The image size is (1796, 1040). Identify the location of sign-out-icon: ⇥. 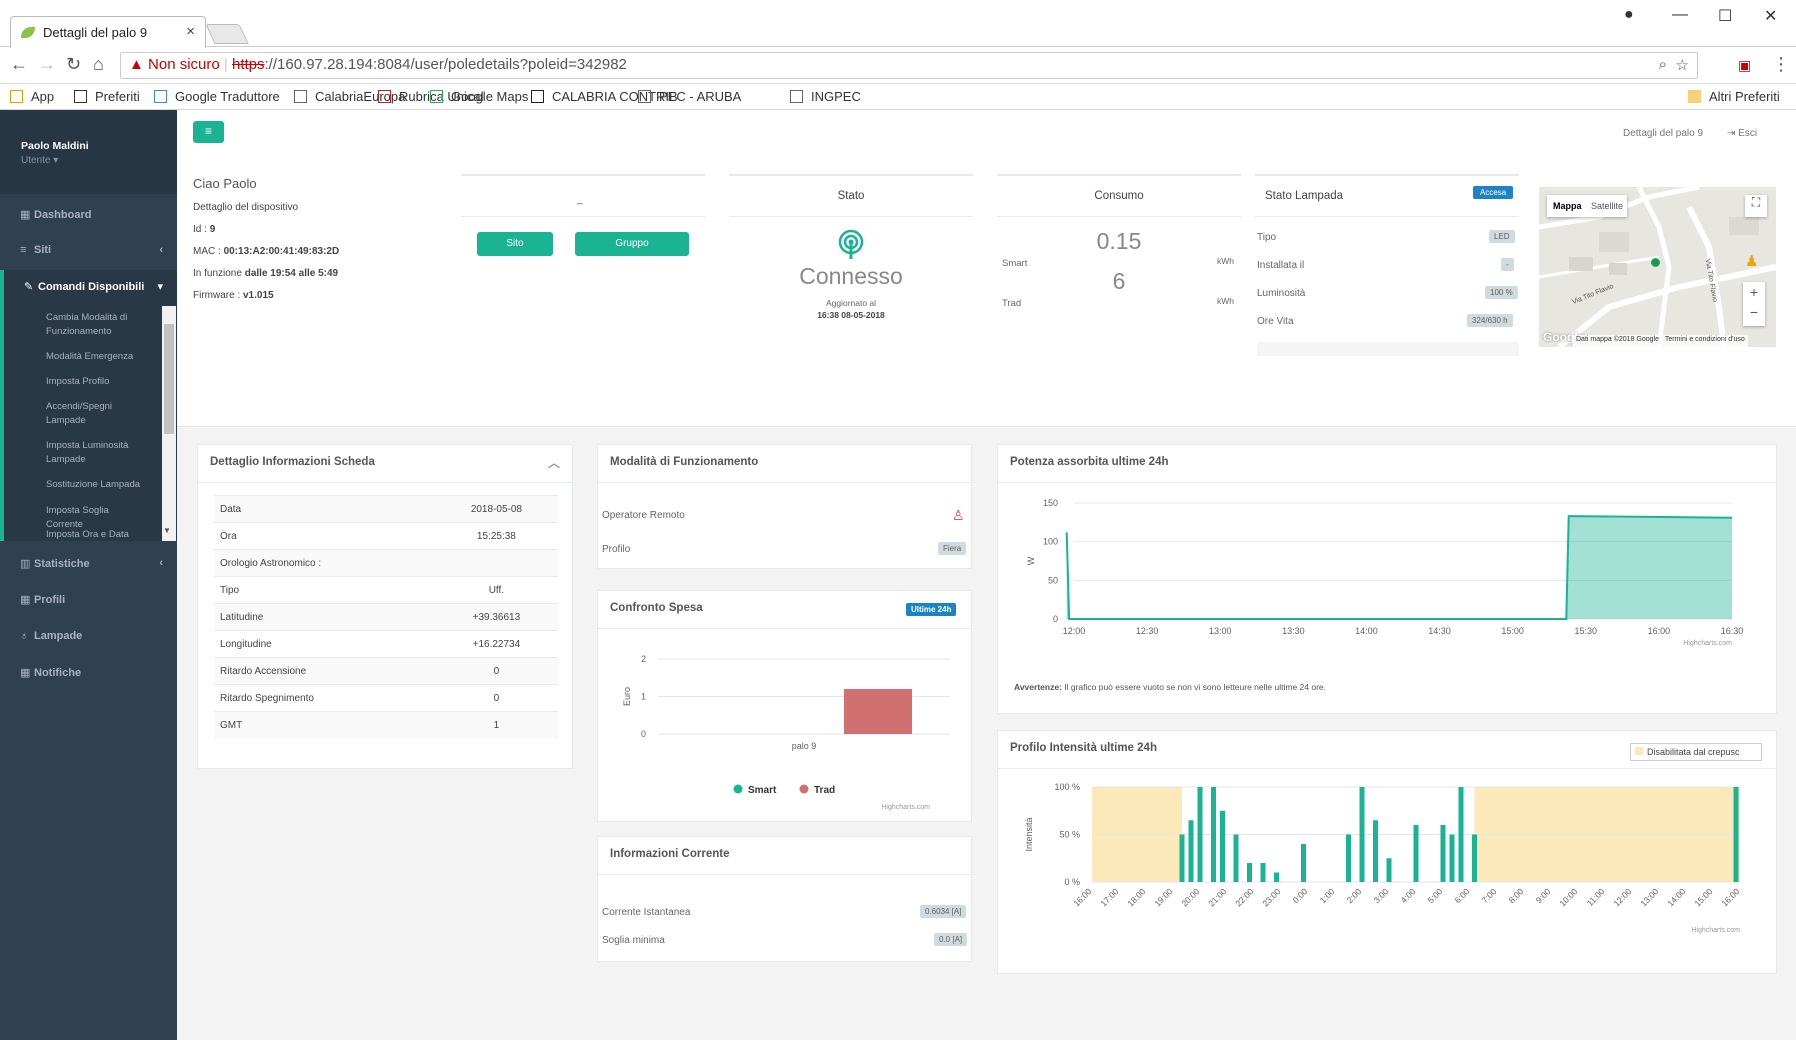
(1731, 133).